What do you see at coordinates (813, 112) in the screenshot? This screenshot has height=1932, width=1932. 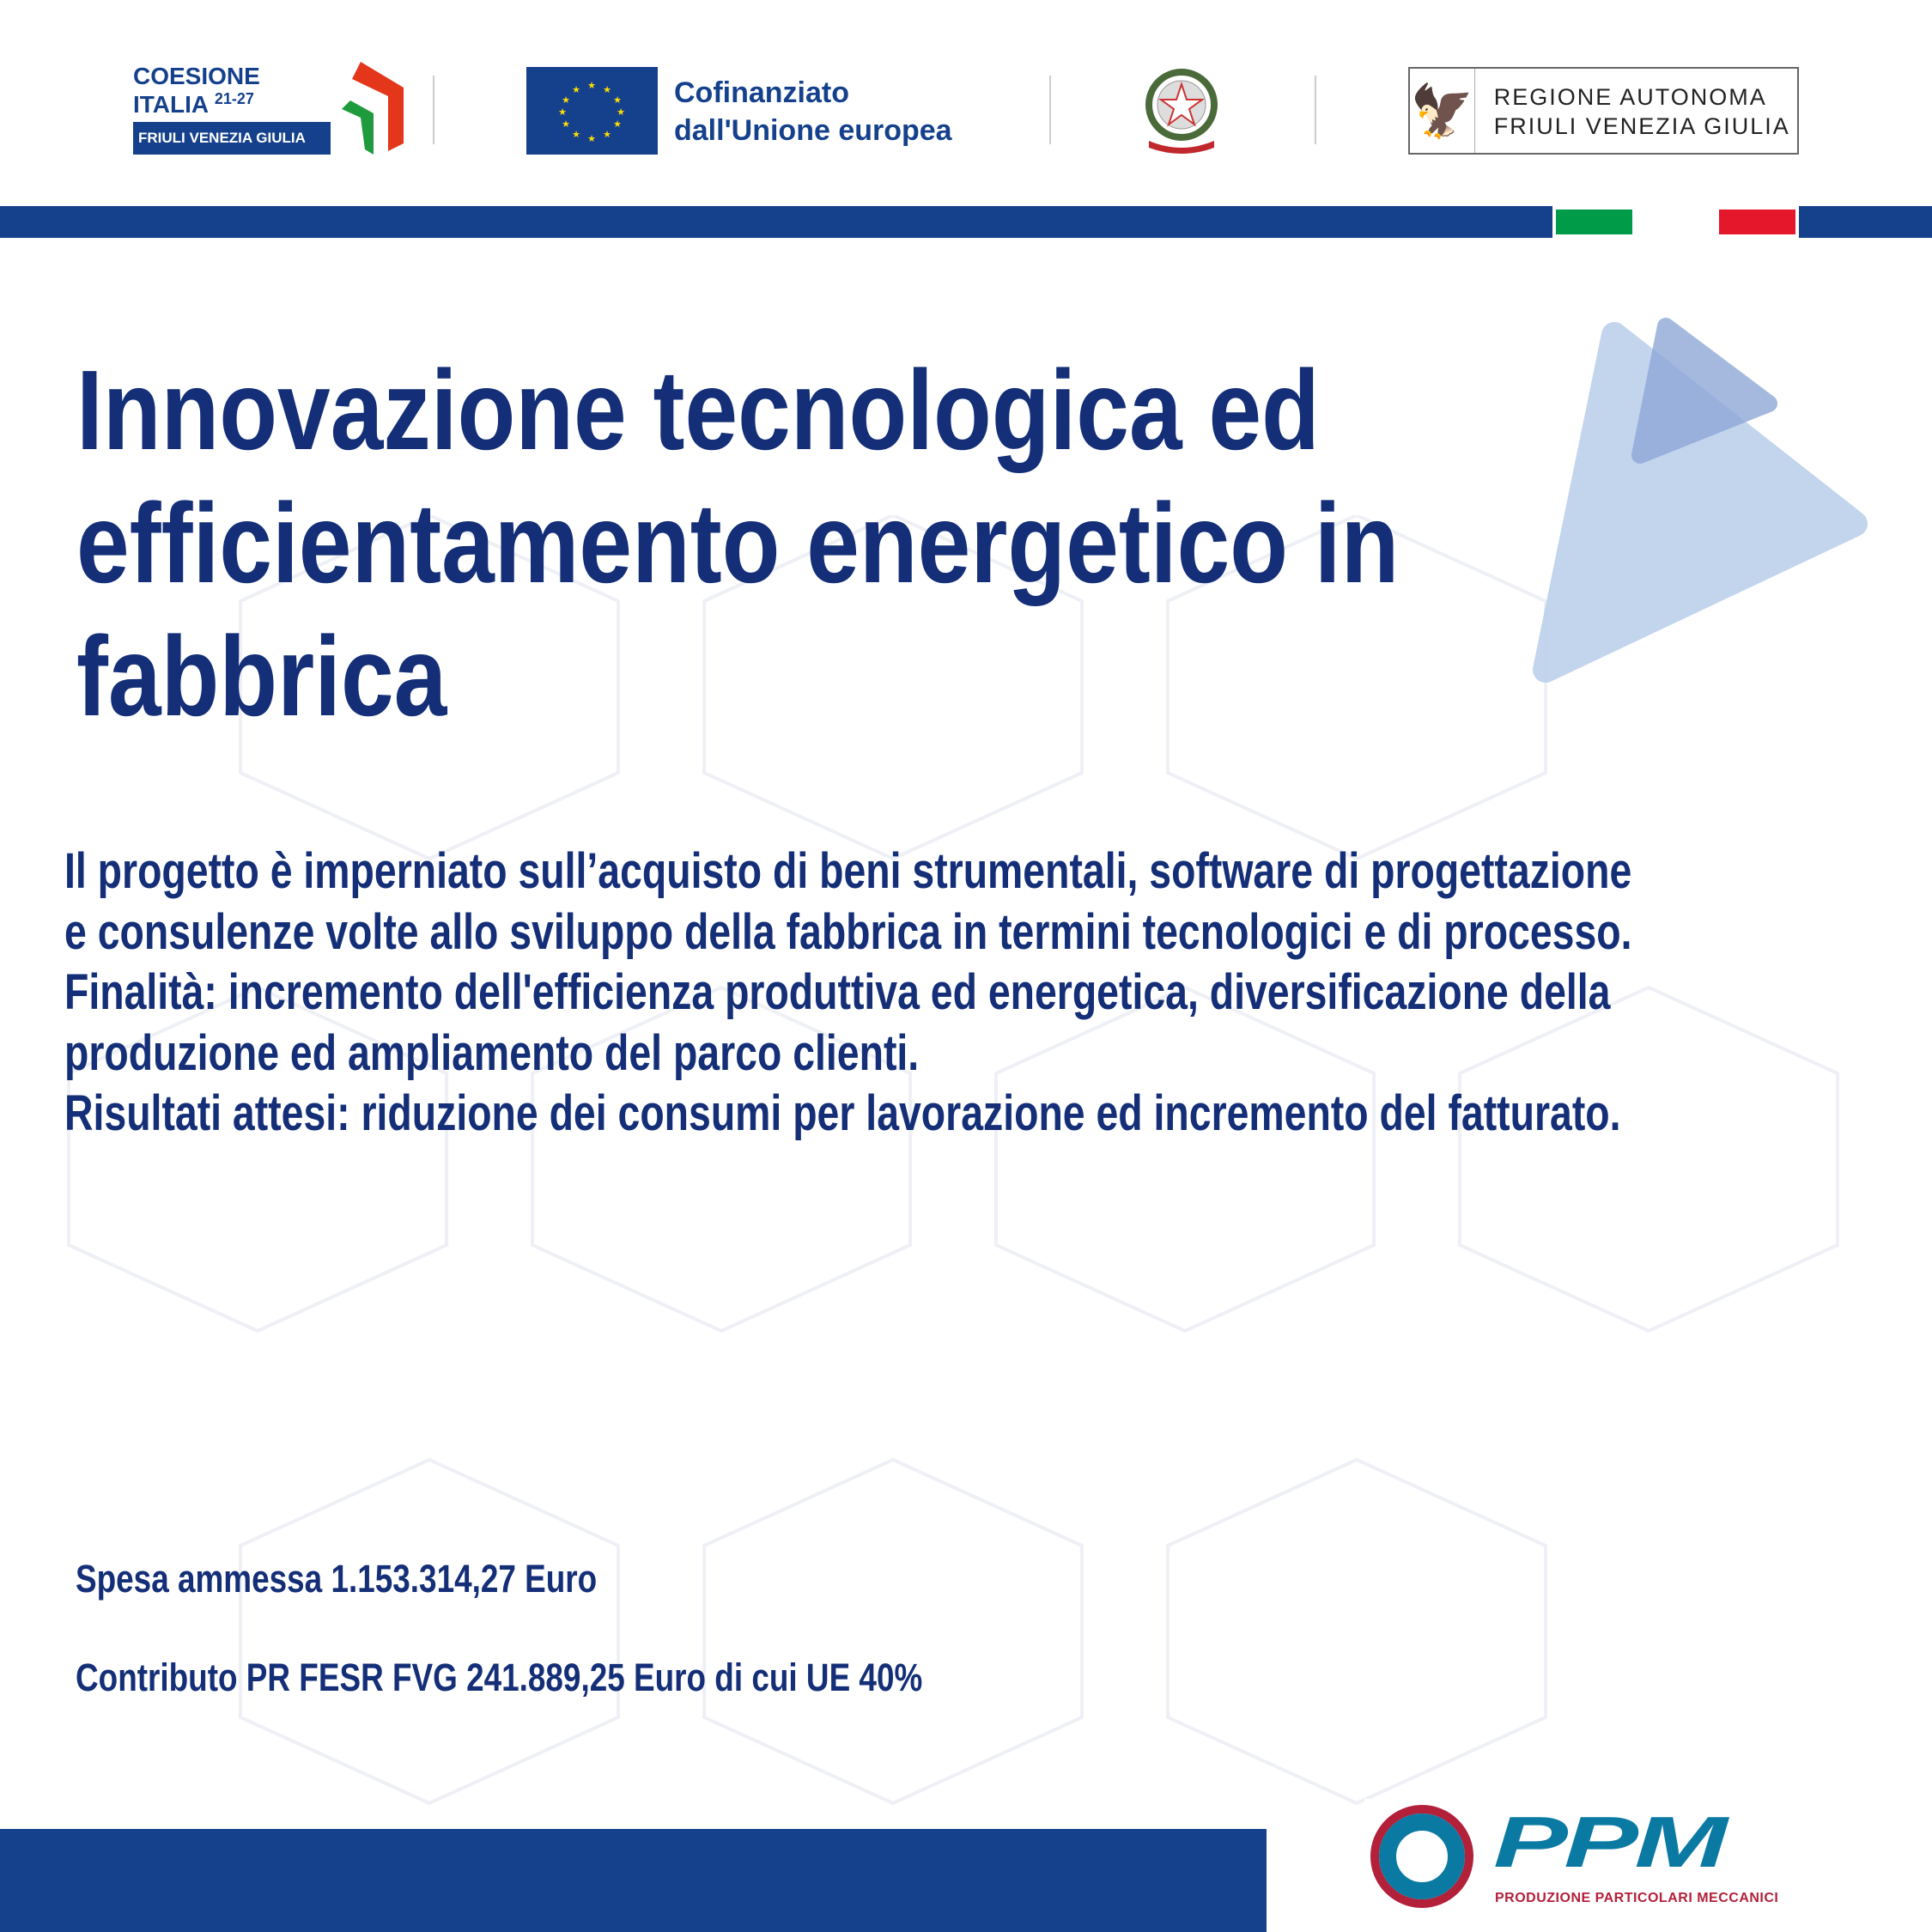 I see `eu-cofinanced-text: Cofinanziato dall'Unione europea` at bounding box center [813, 112].